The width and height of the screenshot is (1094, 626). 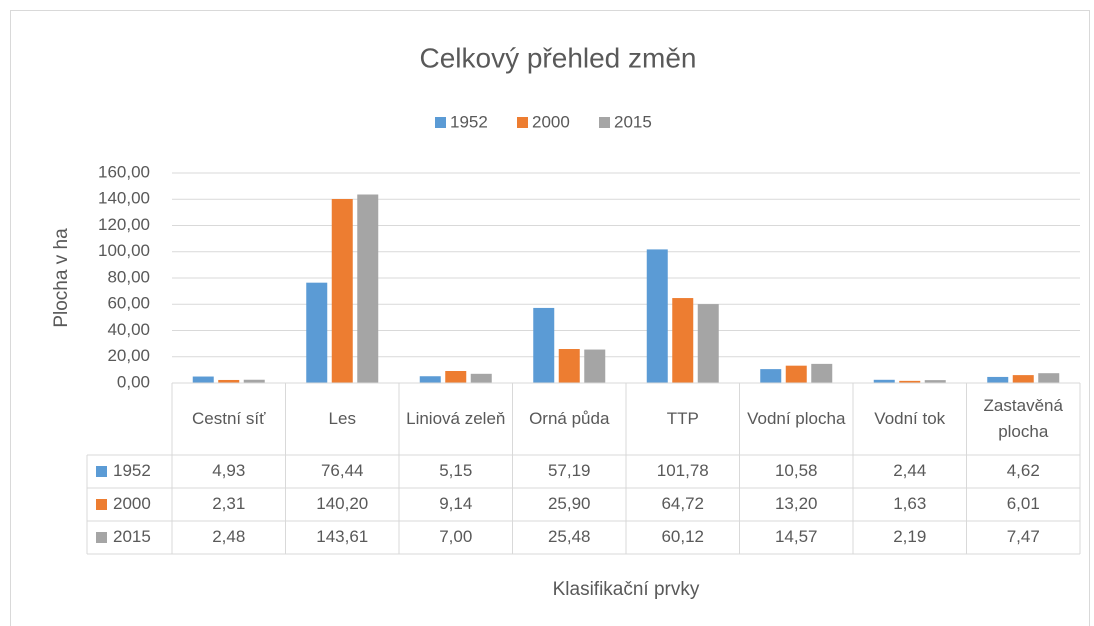 I want to click on table-value: 14,57, so click(x=796, y=536).